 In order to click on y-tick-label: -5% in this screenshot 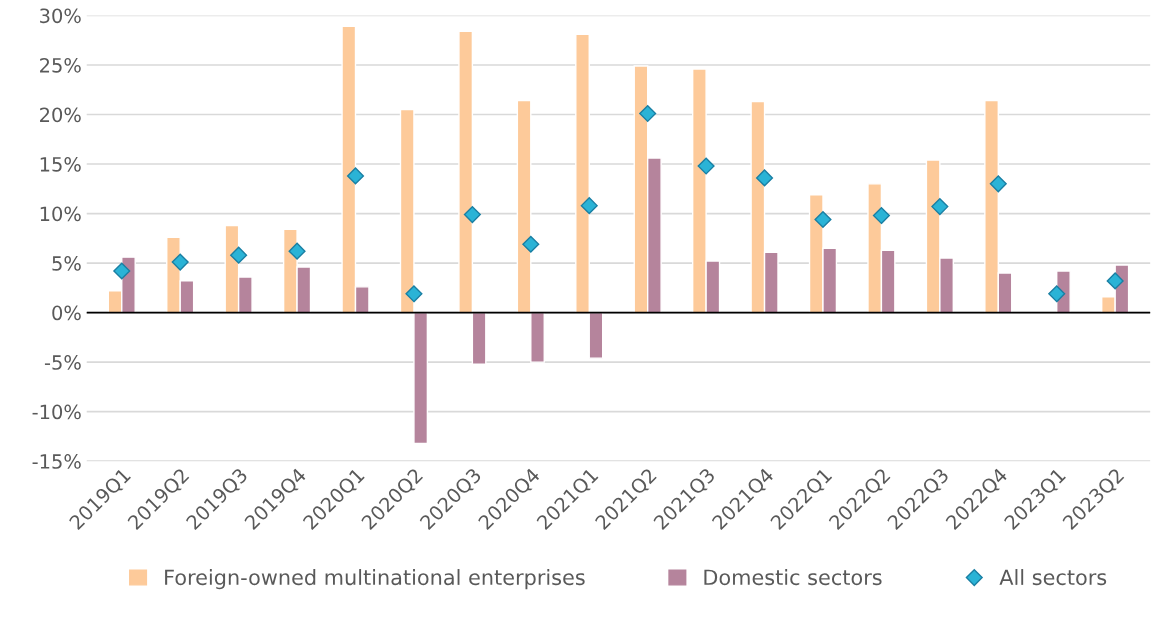, I will do `click(62, 362)`.